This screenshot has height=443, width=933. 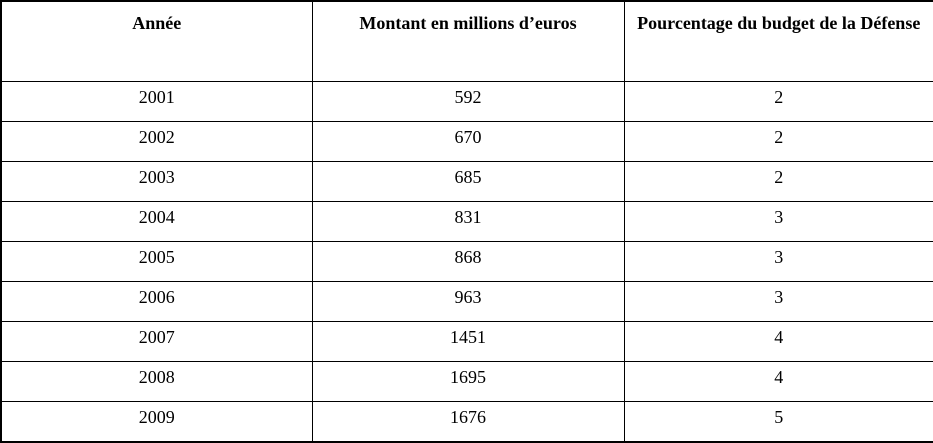 I want to click on cell-montant: 592, so click(x=468, y=101).